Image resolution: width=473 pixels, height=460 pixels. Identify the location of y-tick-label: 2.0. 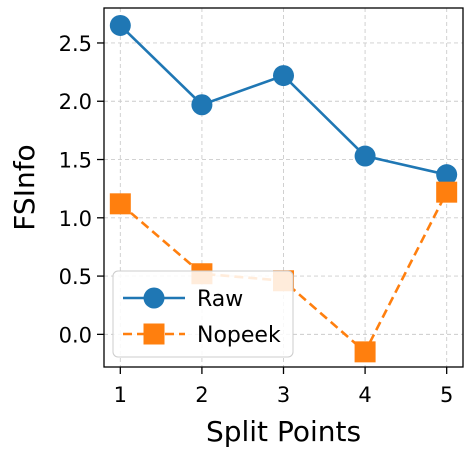
(75, 102).